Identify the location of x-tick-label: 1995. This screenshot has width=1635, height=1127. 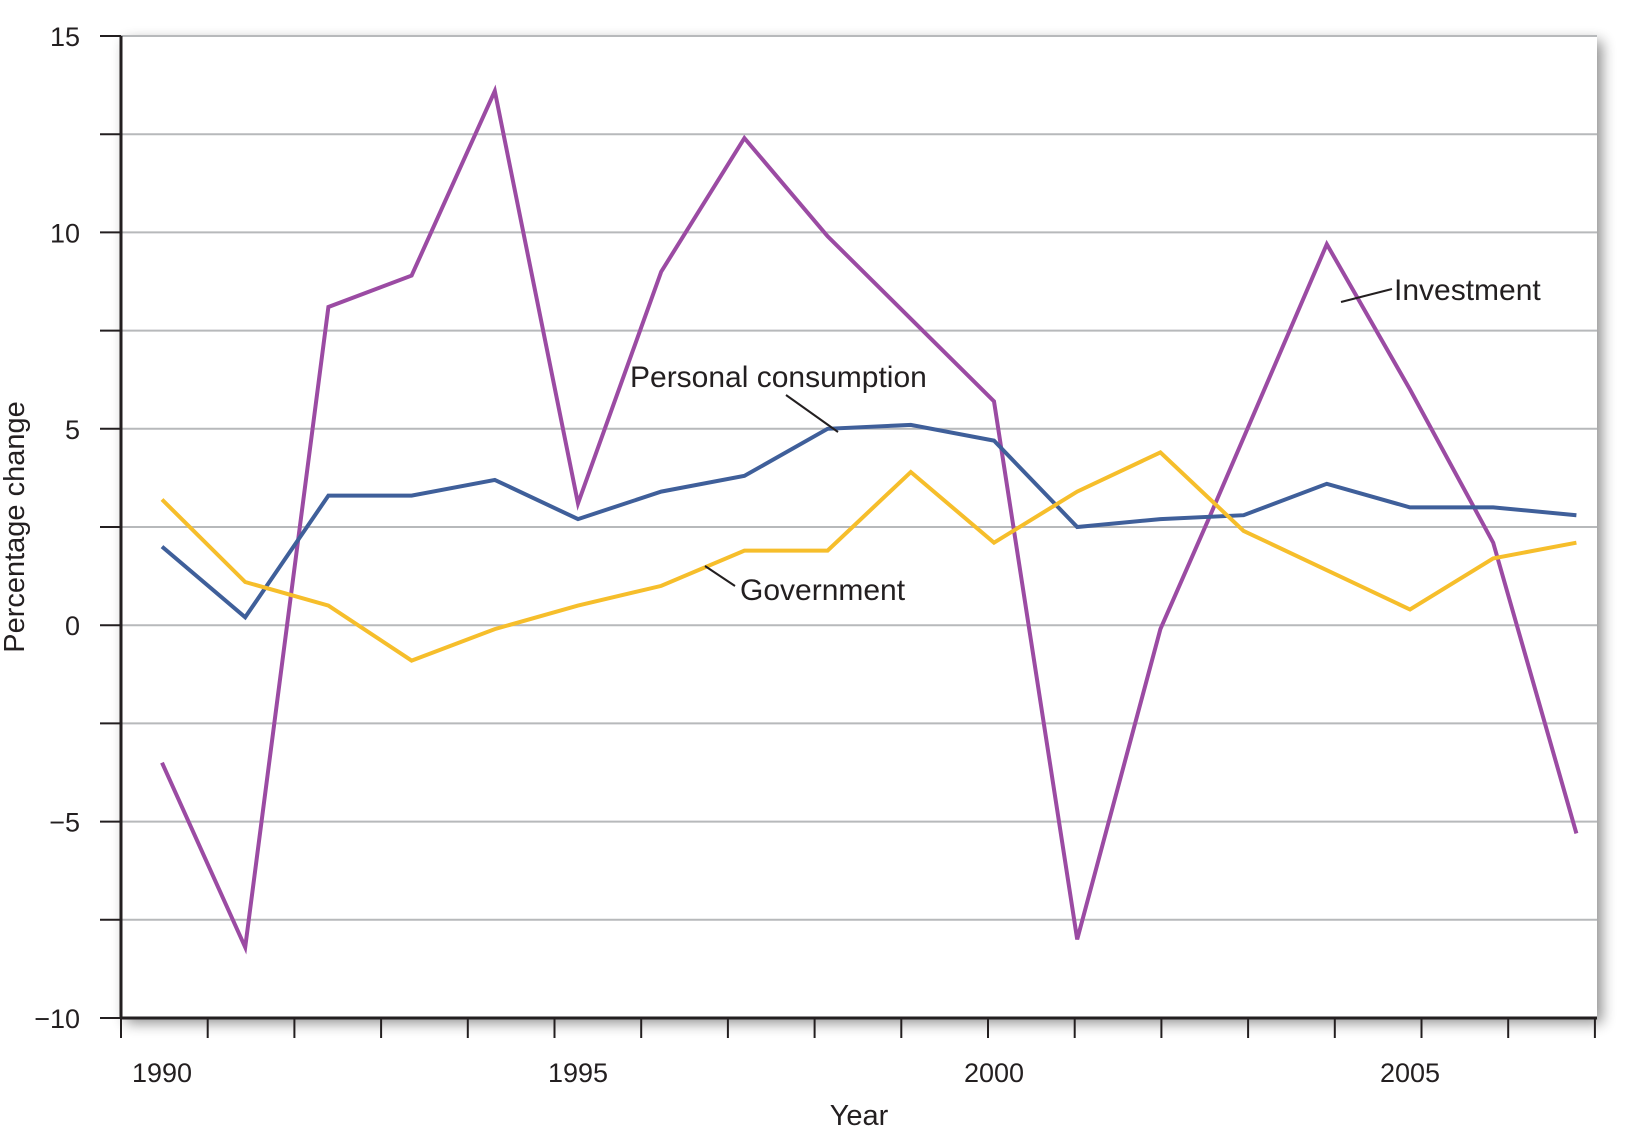
(578, 1073).